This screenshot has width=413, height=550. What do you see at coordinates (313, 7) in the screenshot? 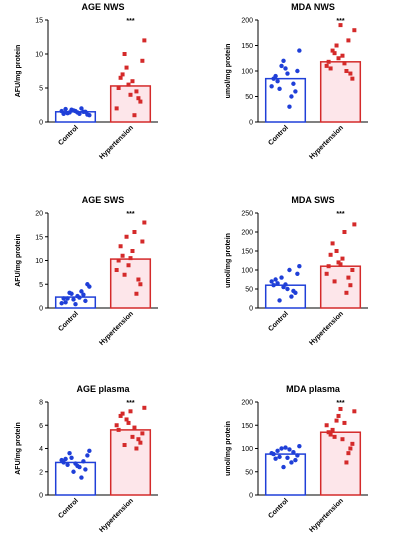
I see `panel-title: MDA NWS` at bounding box center [313, 7].